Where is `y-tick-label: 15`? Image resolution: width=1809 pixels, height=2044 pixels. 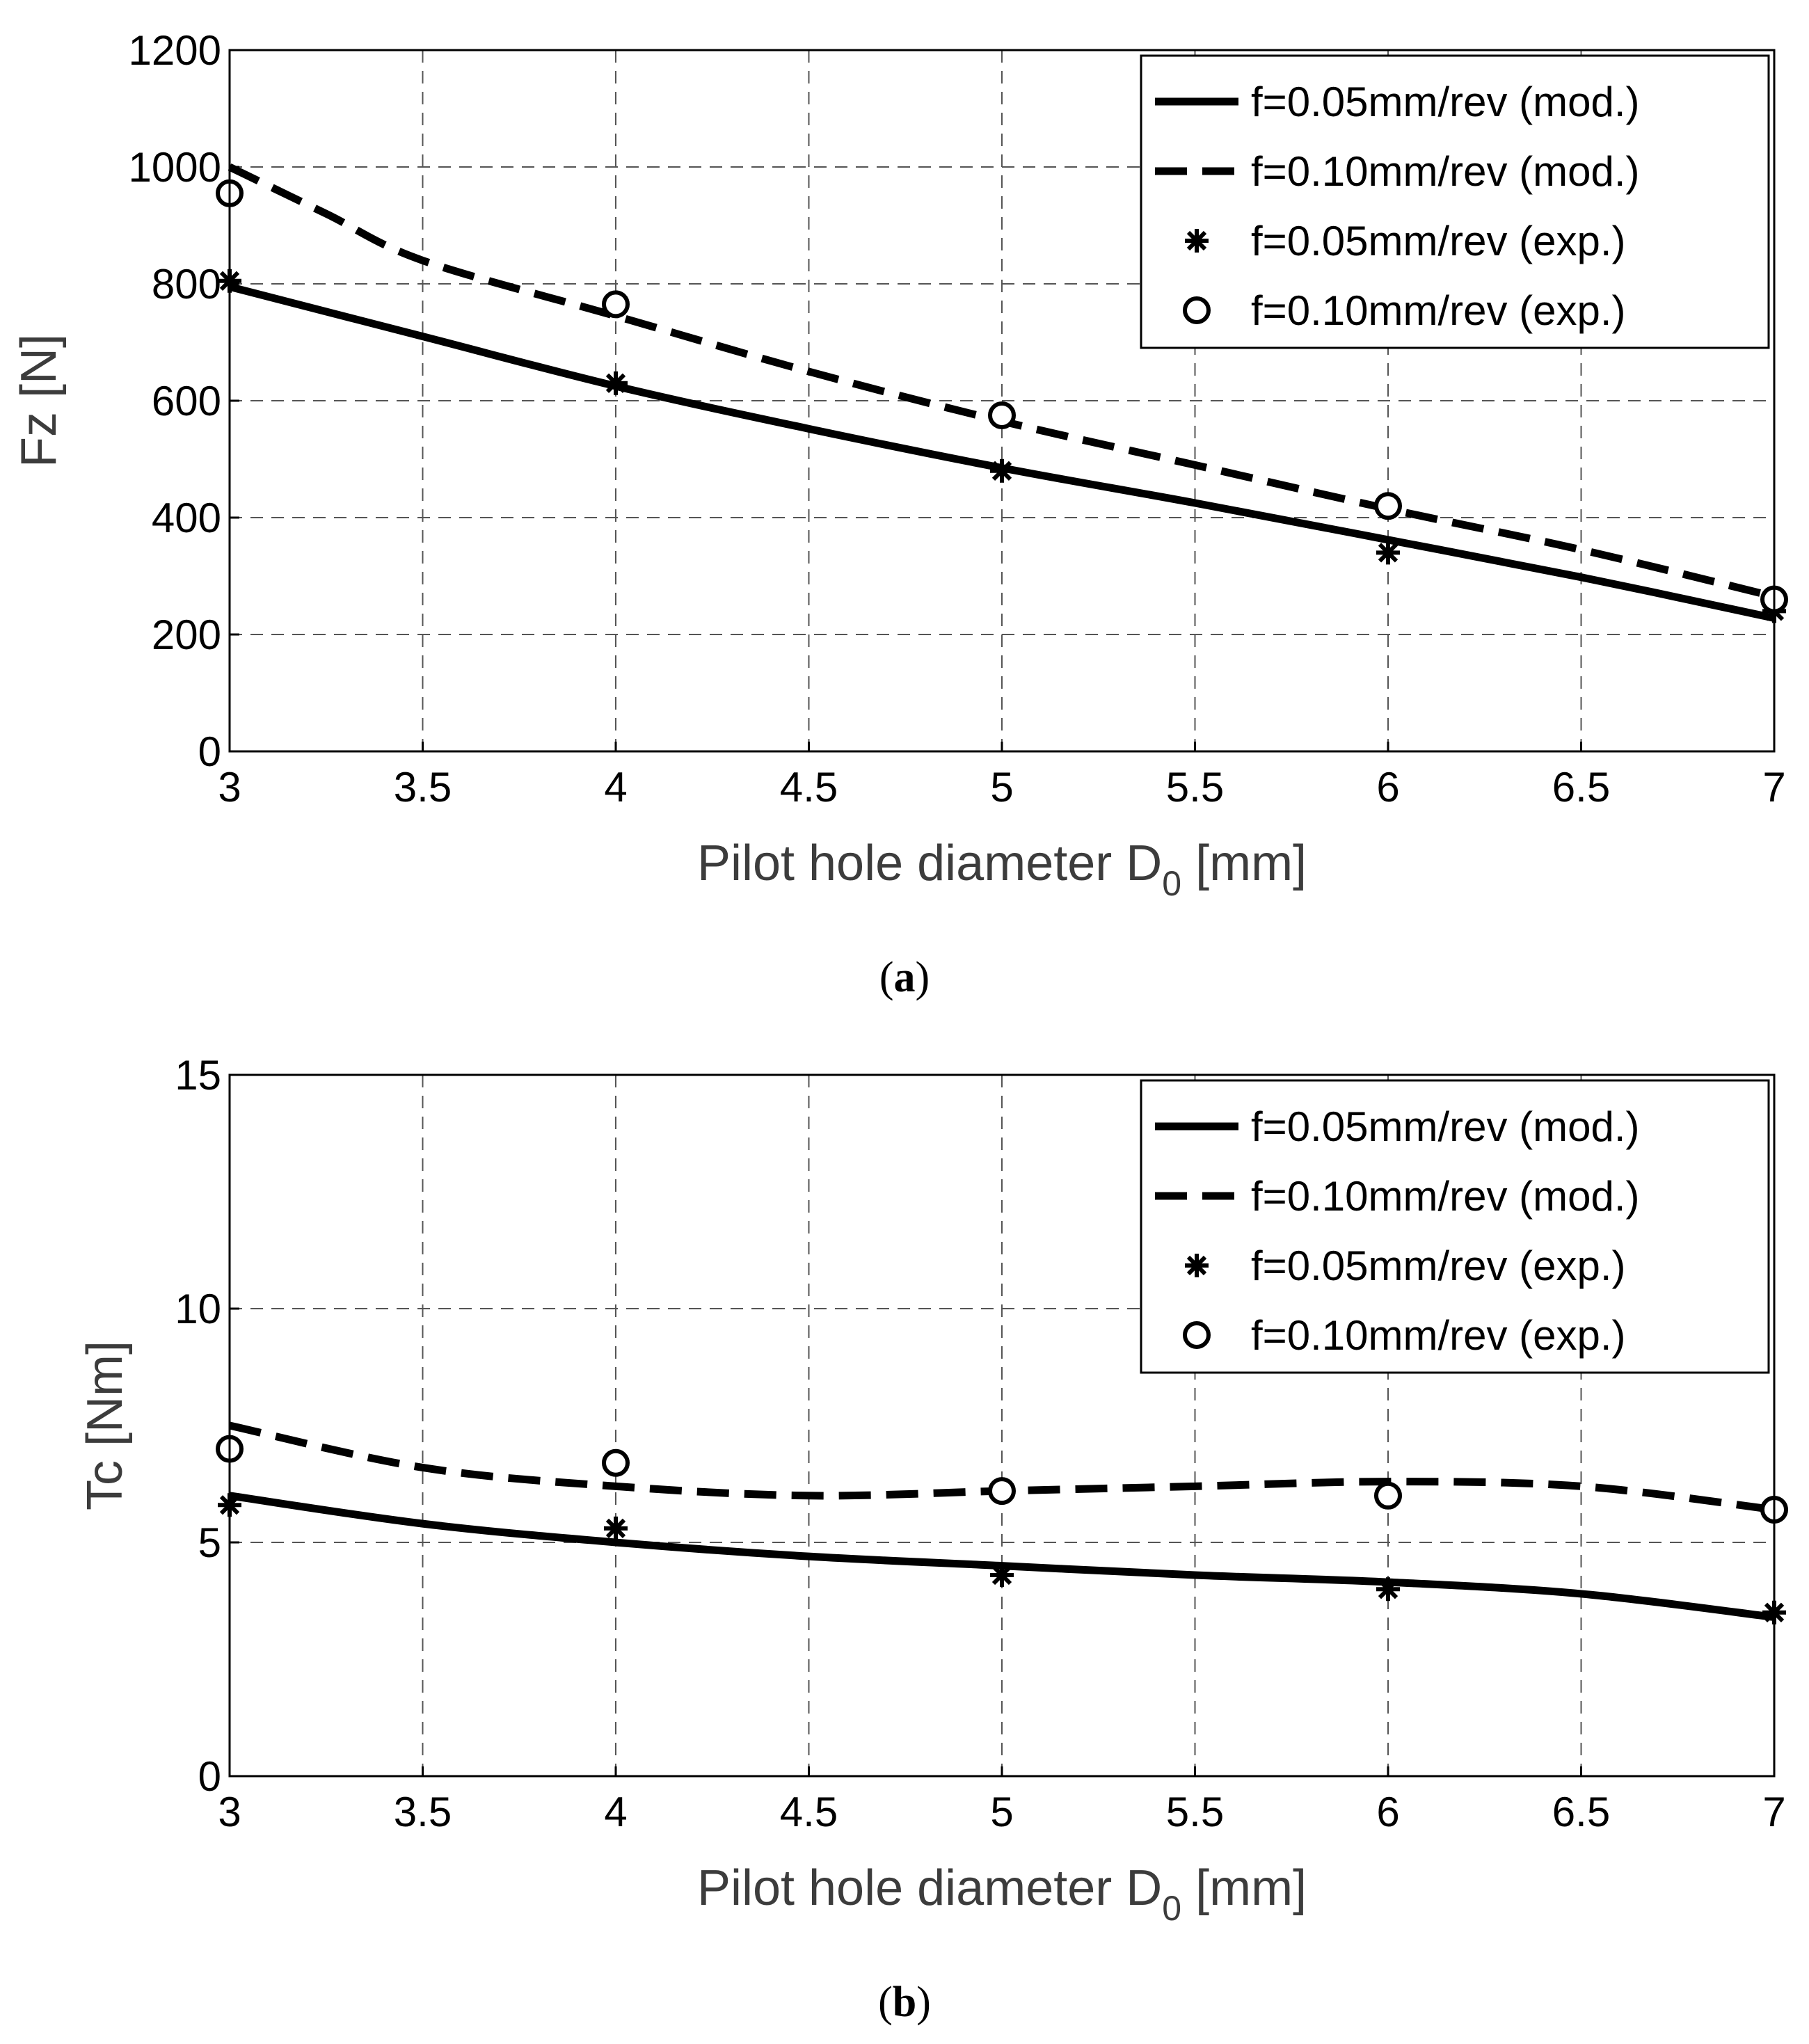
y-tick-label: 15 is located at coordinates (198, 1075).